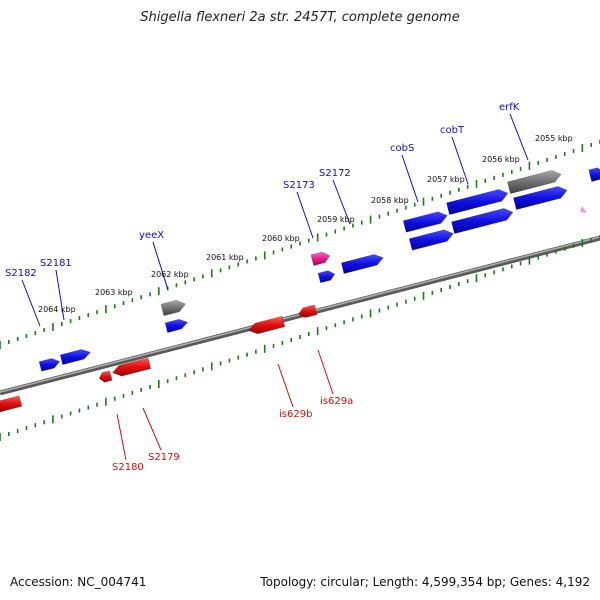 This screenshot has height=600, width=600. What do you see at coordinates (151, 235) in the screenshot?
I see `gene-label: yeeX` at bounding box center [151, 235].